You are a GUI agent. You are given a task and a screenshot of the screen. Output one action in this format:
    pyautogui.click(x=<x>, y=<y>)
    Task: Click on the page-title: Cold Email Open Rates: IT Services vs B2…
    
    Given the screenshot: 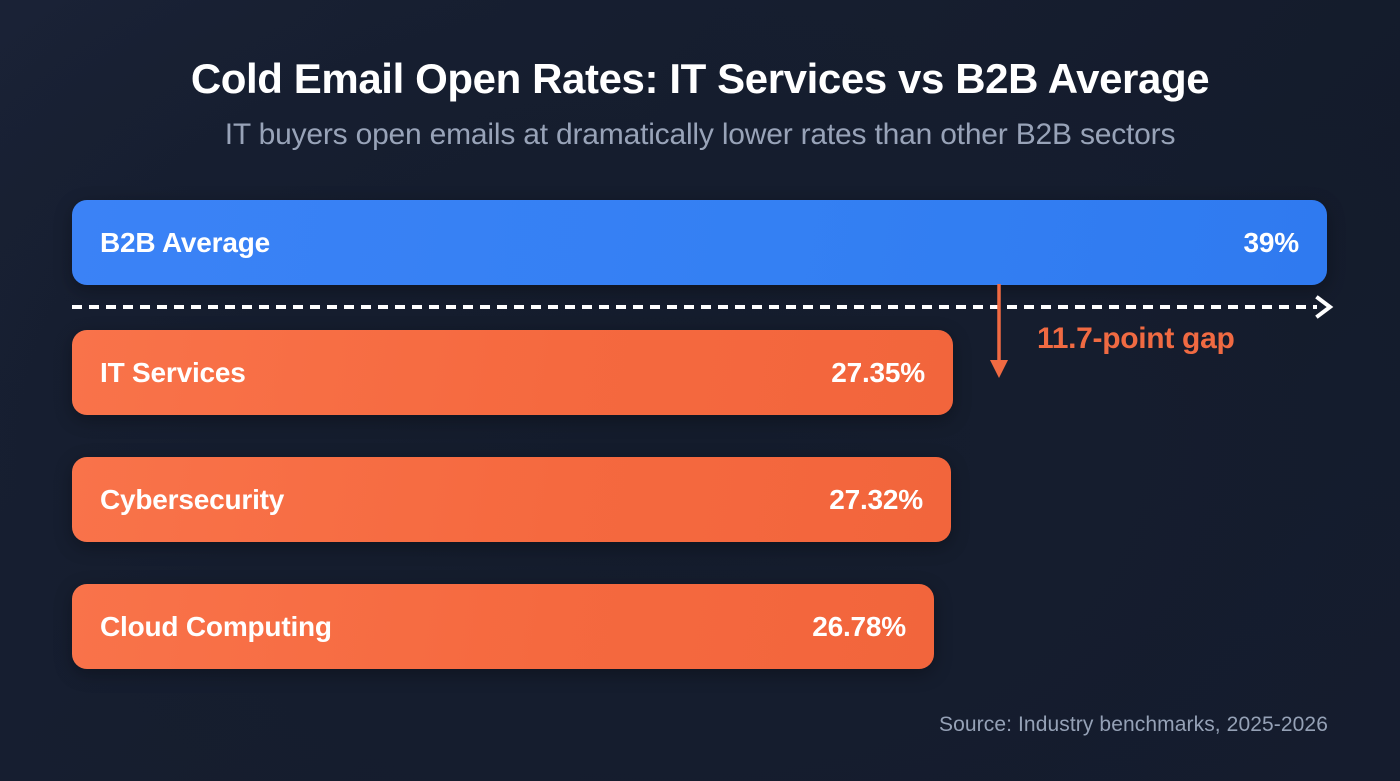 What is the action you would take?
    pyautogui.click(x=700, y=78)
    